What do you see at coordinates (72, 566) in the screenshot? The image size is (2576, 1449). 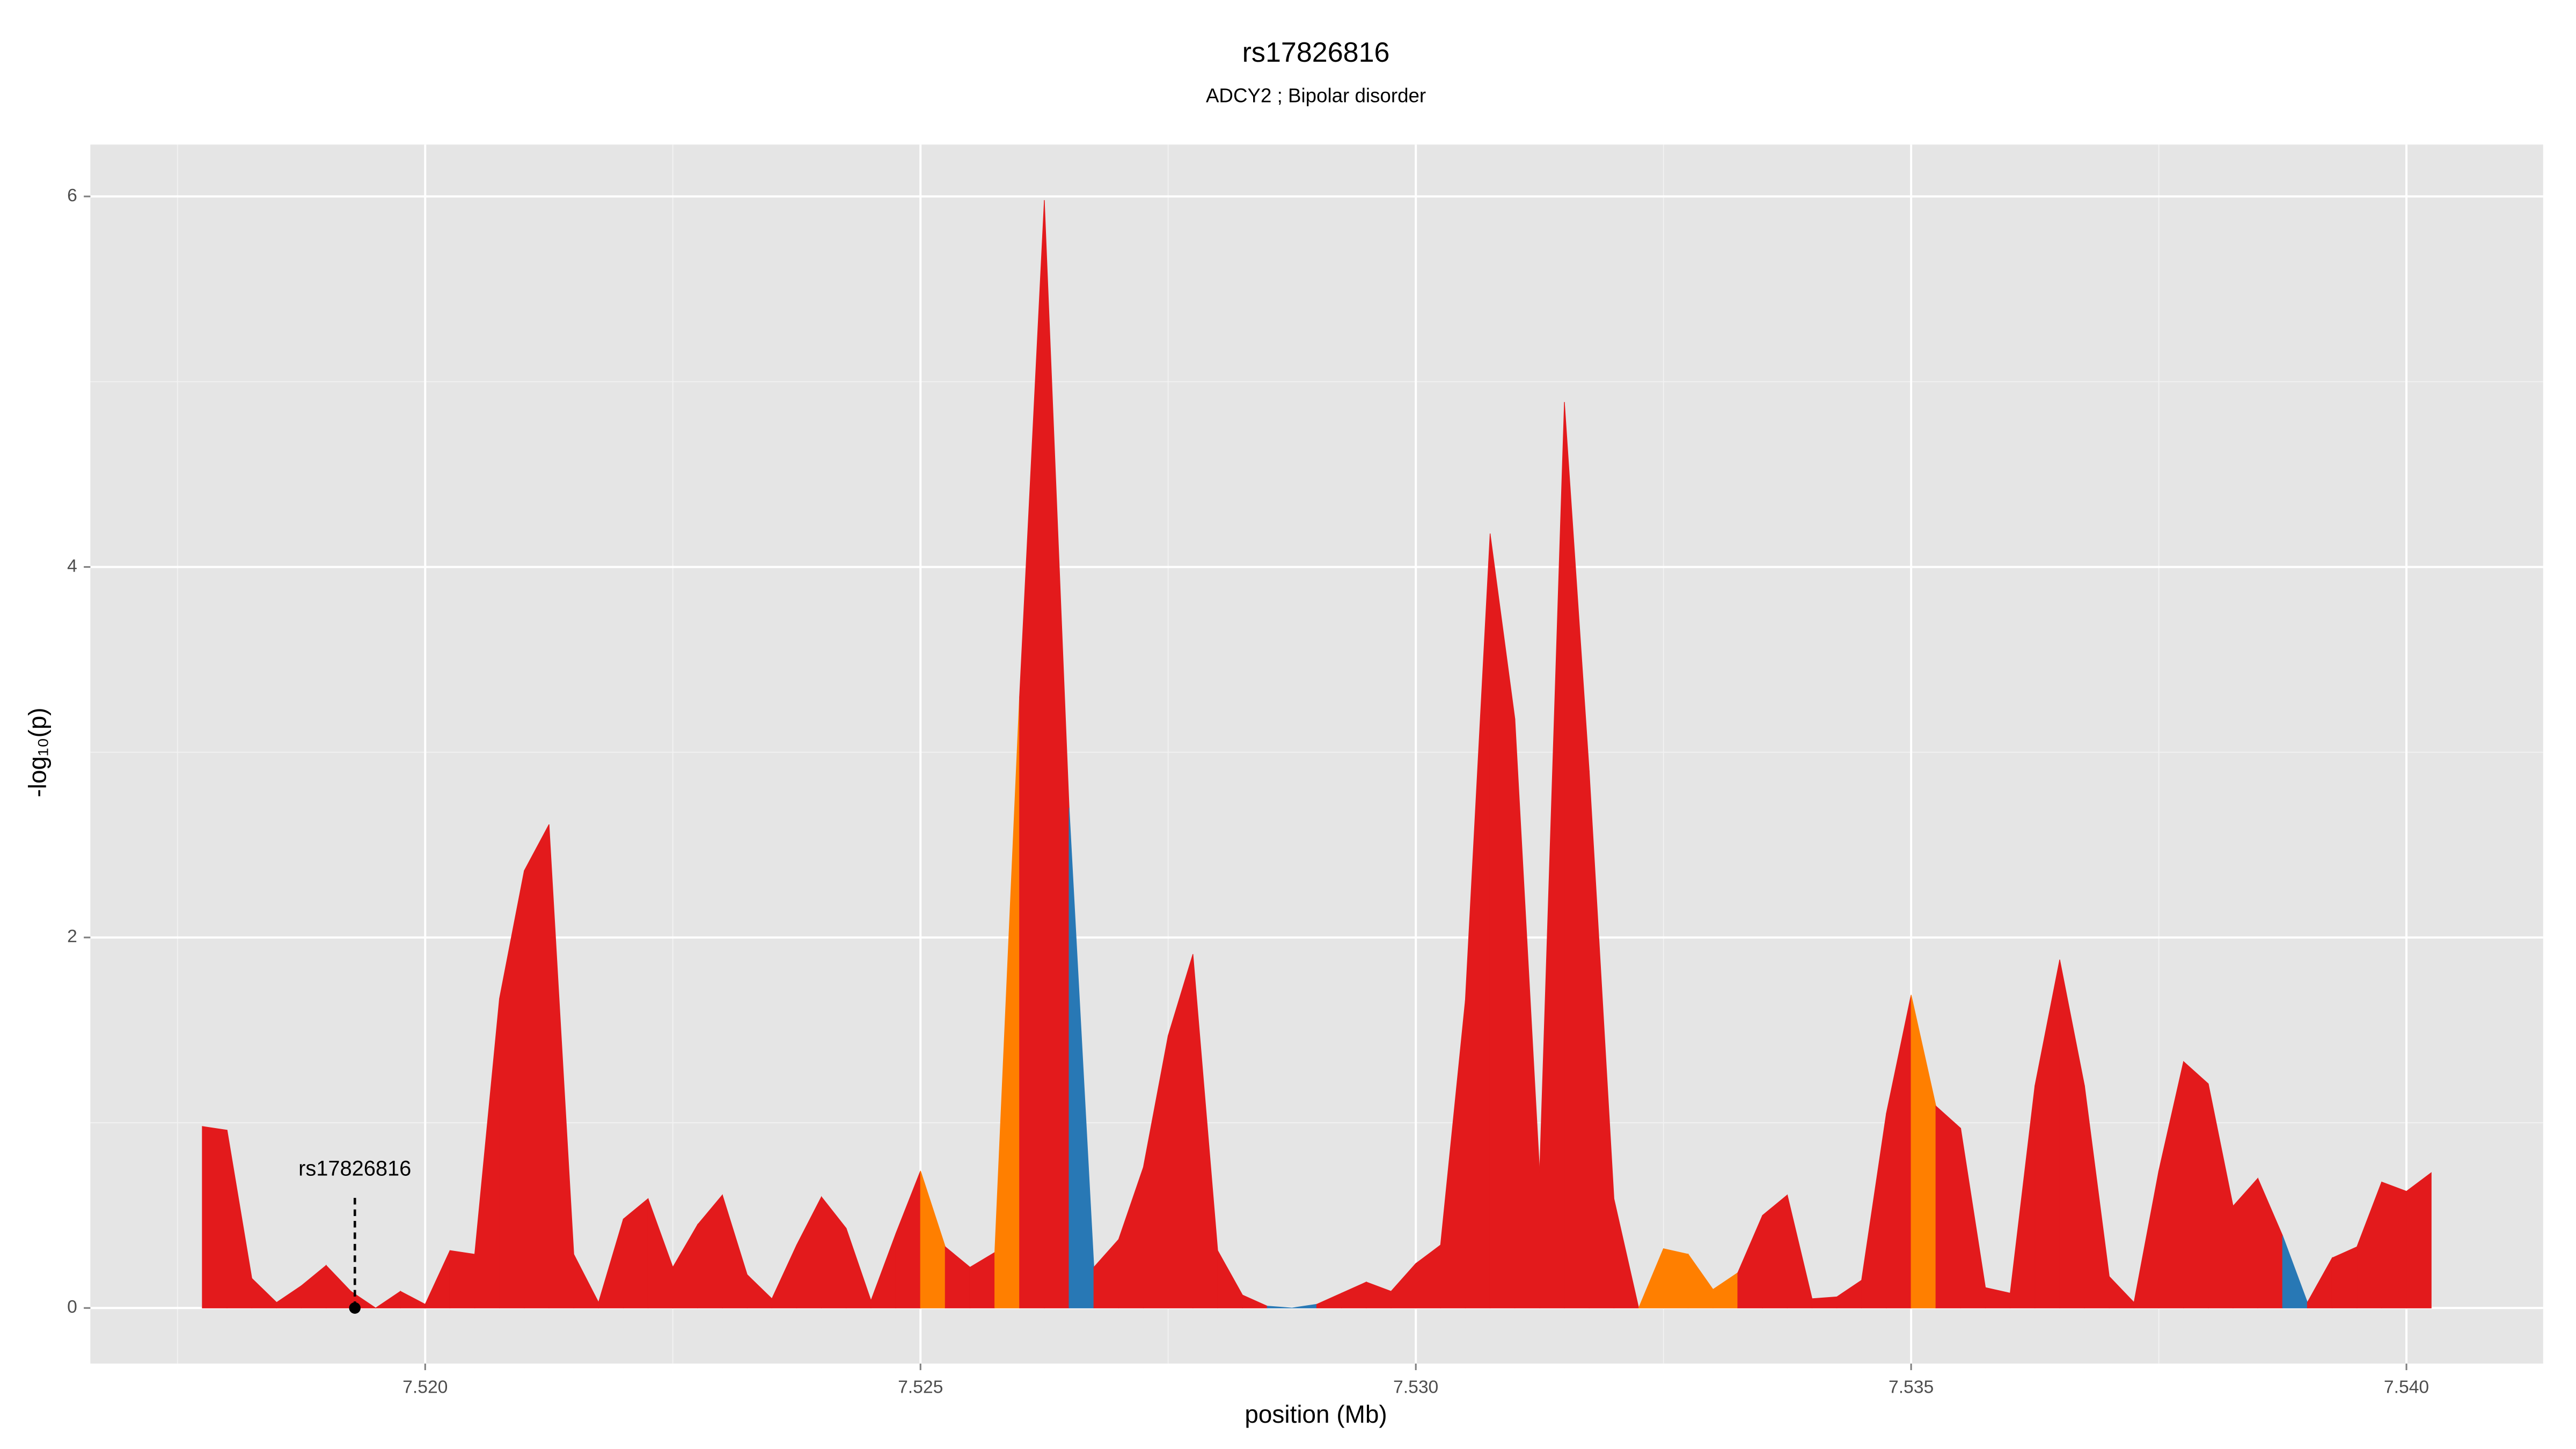 I see `y-tick-label: 4` at bounding box center [72, 566].